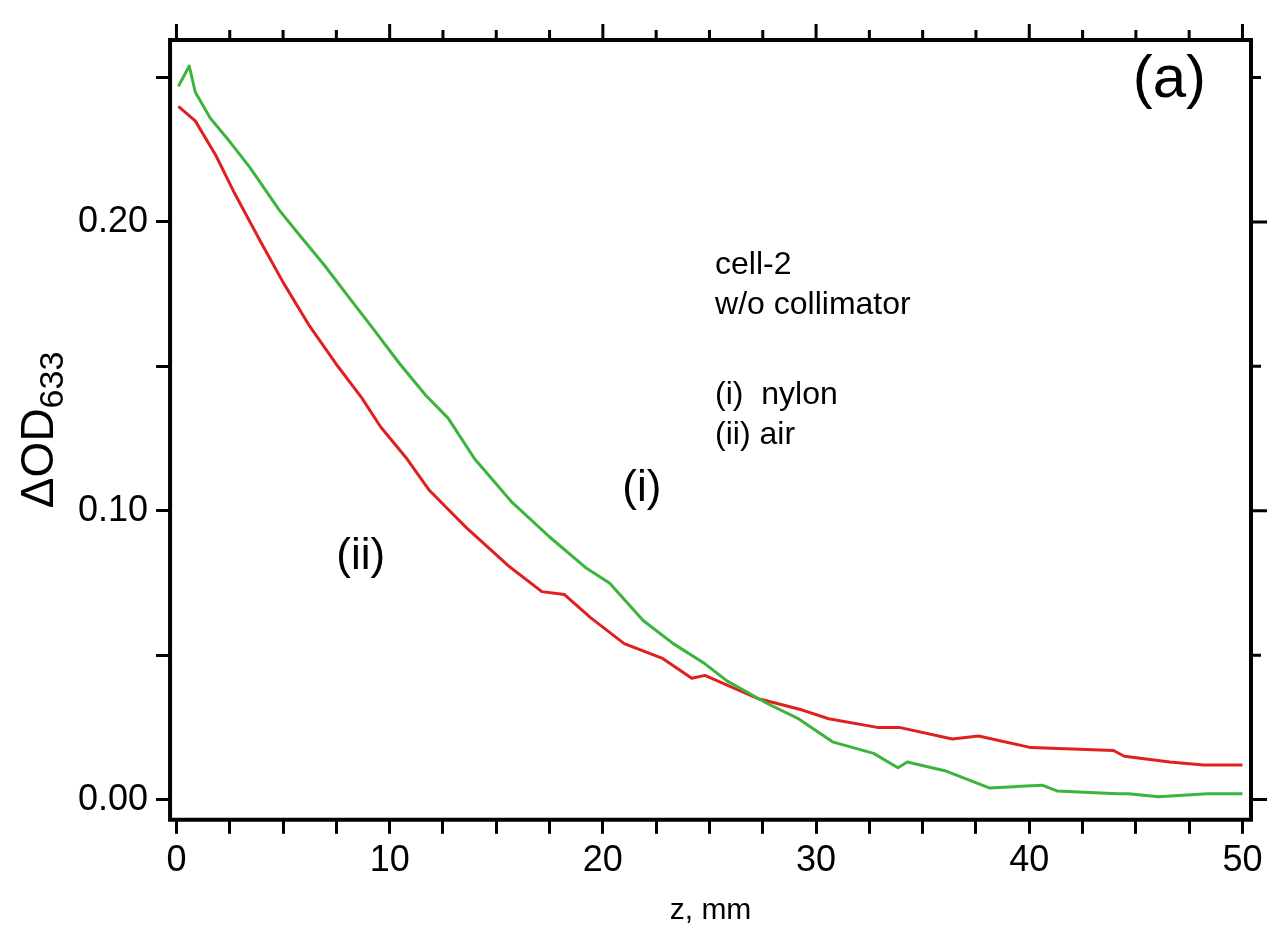  What do you see at coordinates (642, 485) in the screenshot?
I see `series-label: (i)` at bounding box center [642, 485].